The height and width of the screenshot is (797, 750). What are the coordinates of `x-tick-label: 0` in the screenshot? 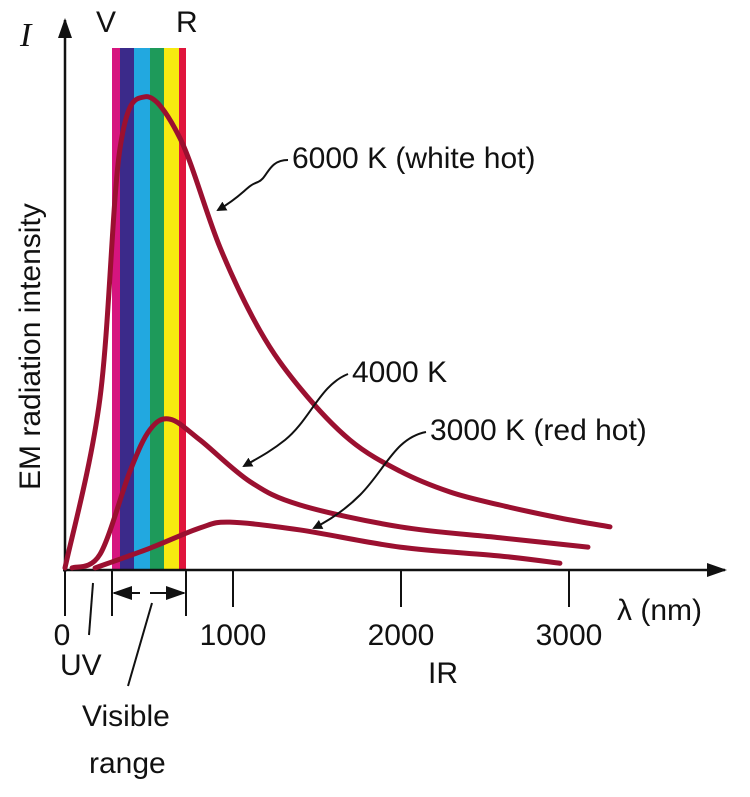 It's located at (62, 635).